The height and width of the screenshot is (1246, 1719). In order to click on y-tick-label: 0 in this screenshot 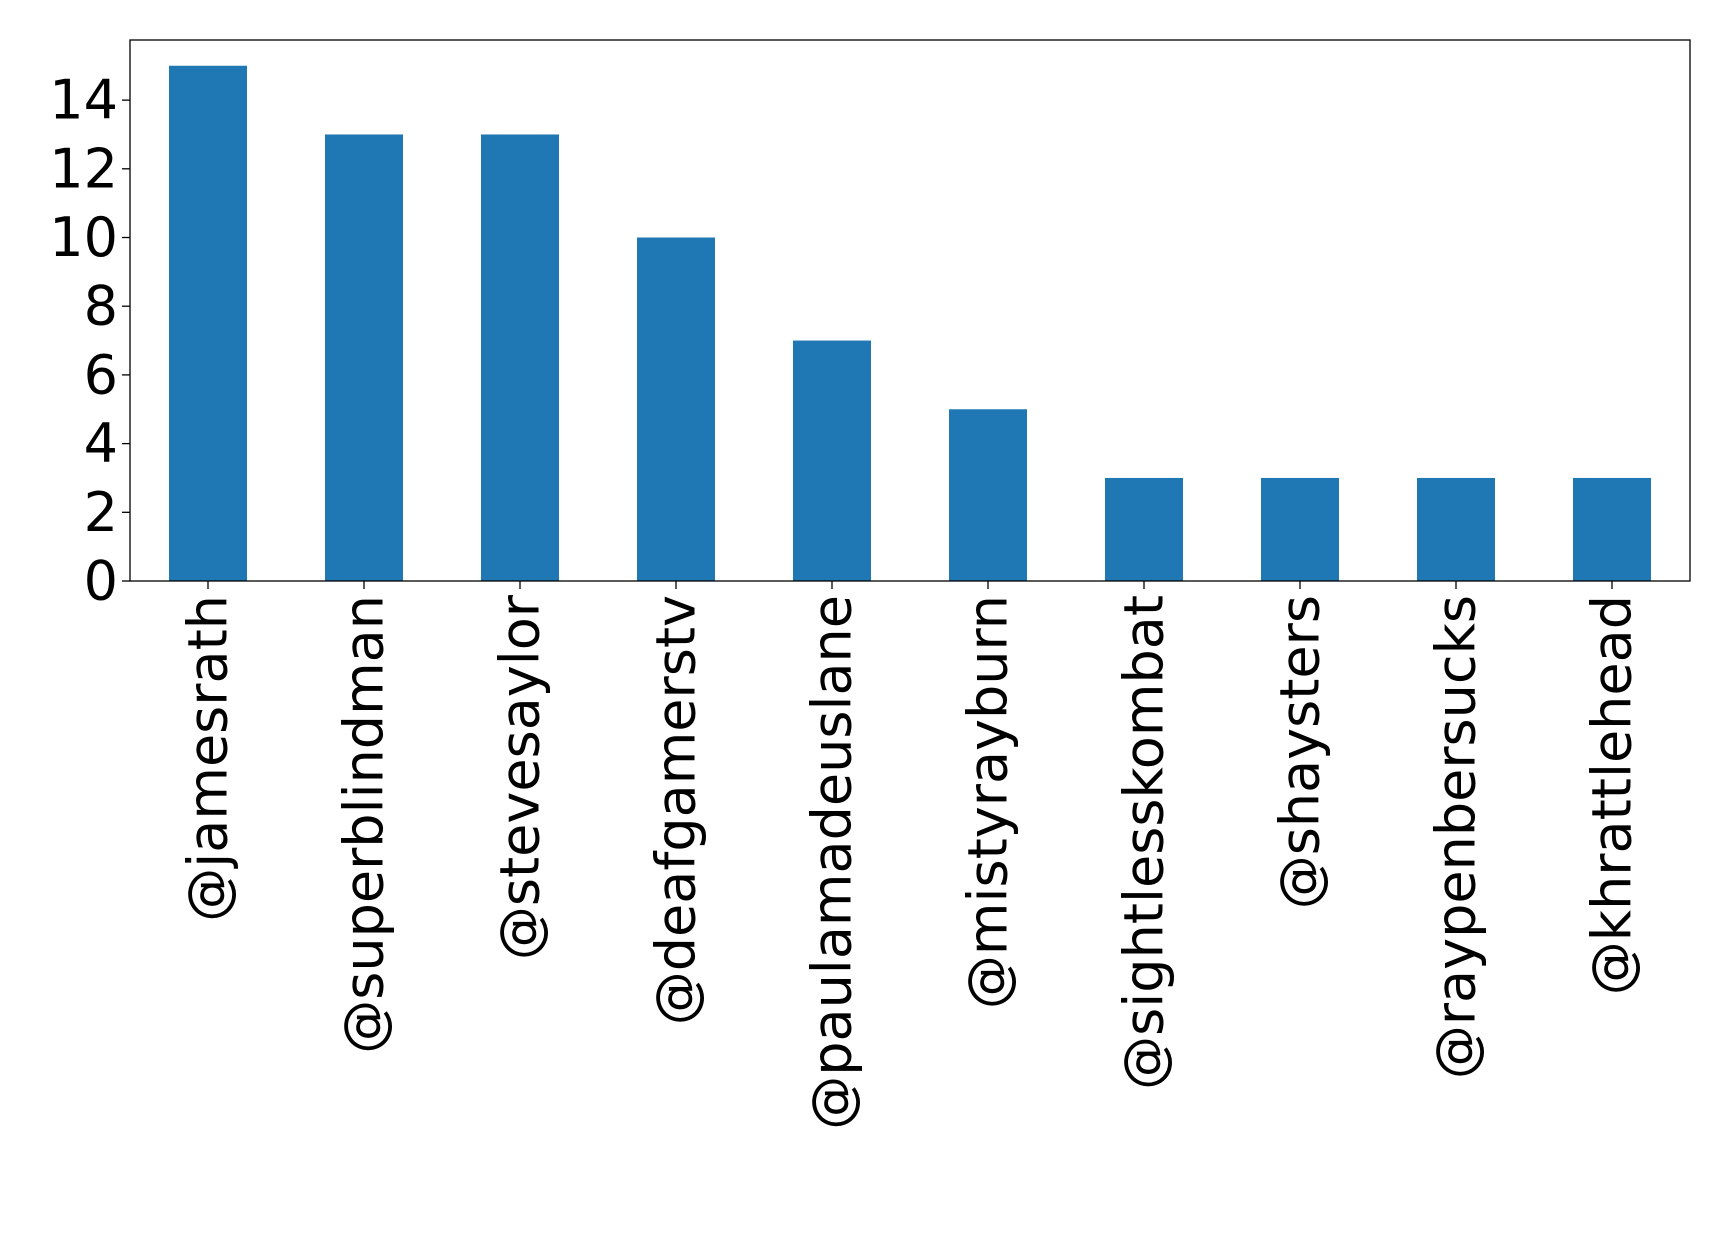, I will do `click(101, 581)`.